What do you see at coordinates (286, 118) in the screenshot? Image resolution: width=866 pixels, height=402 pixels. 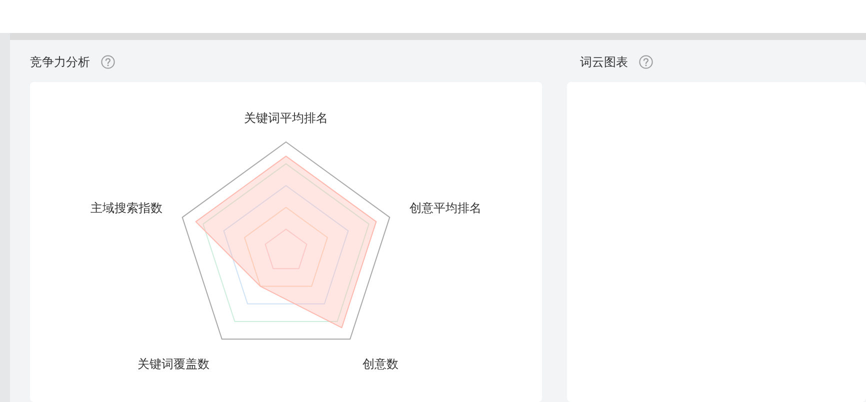 I see `spoke-label: 关键词平均排名` at bounding box center [286, 118].